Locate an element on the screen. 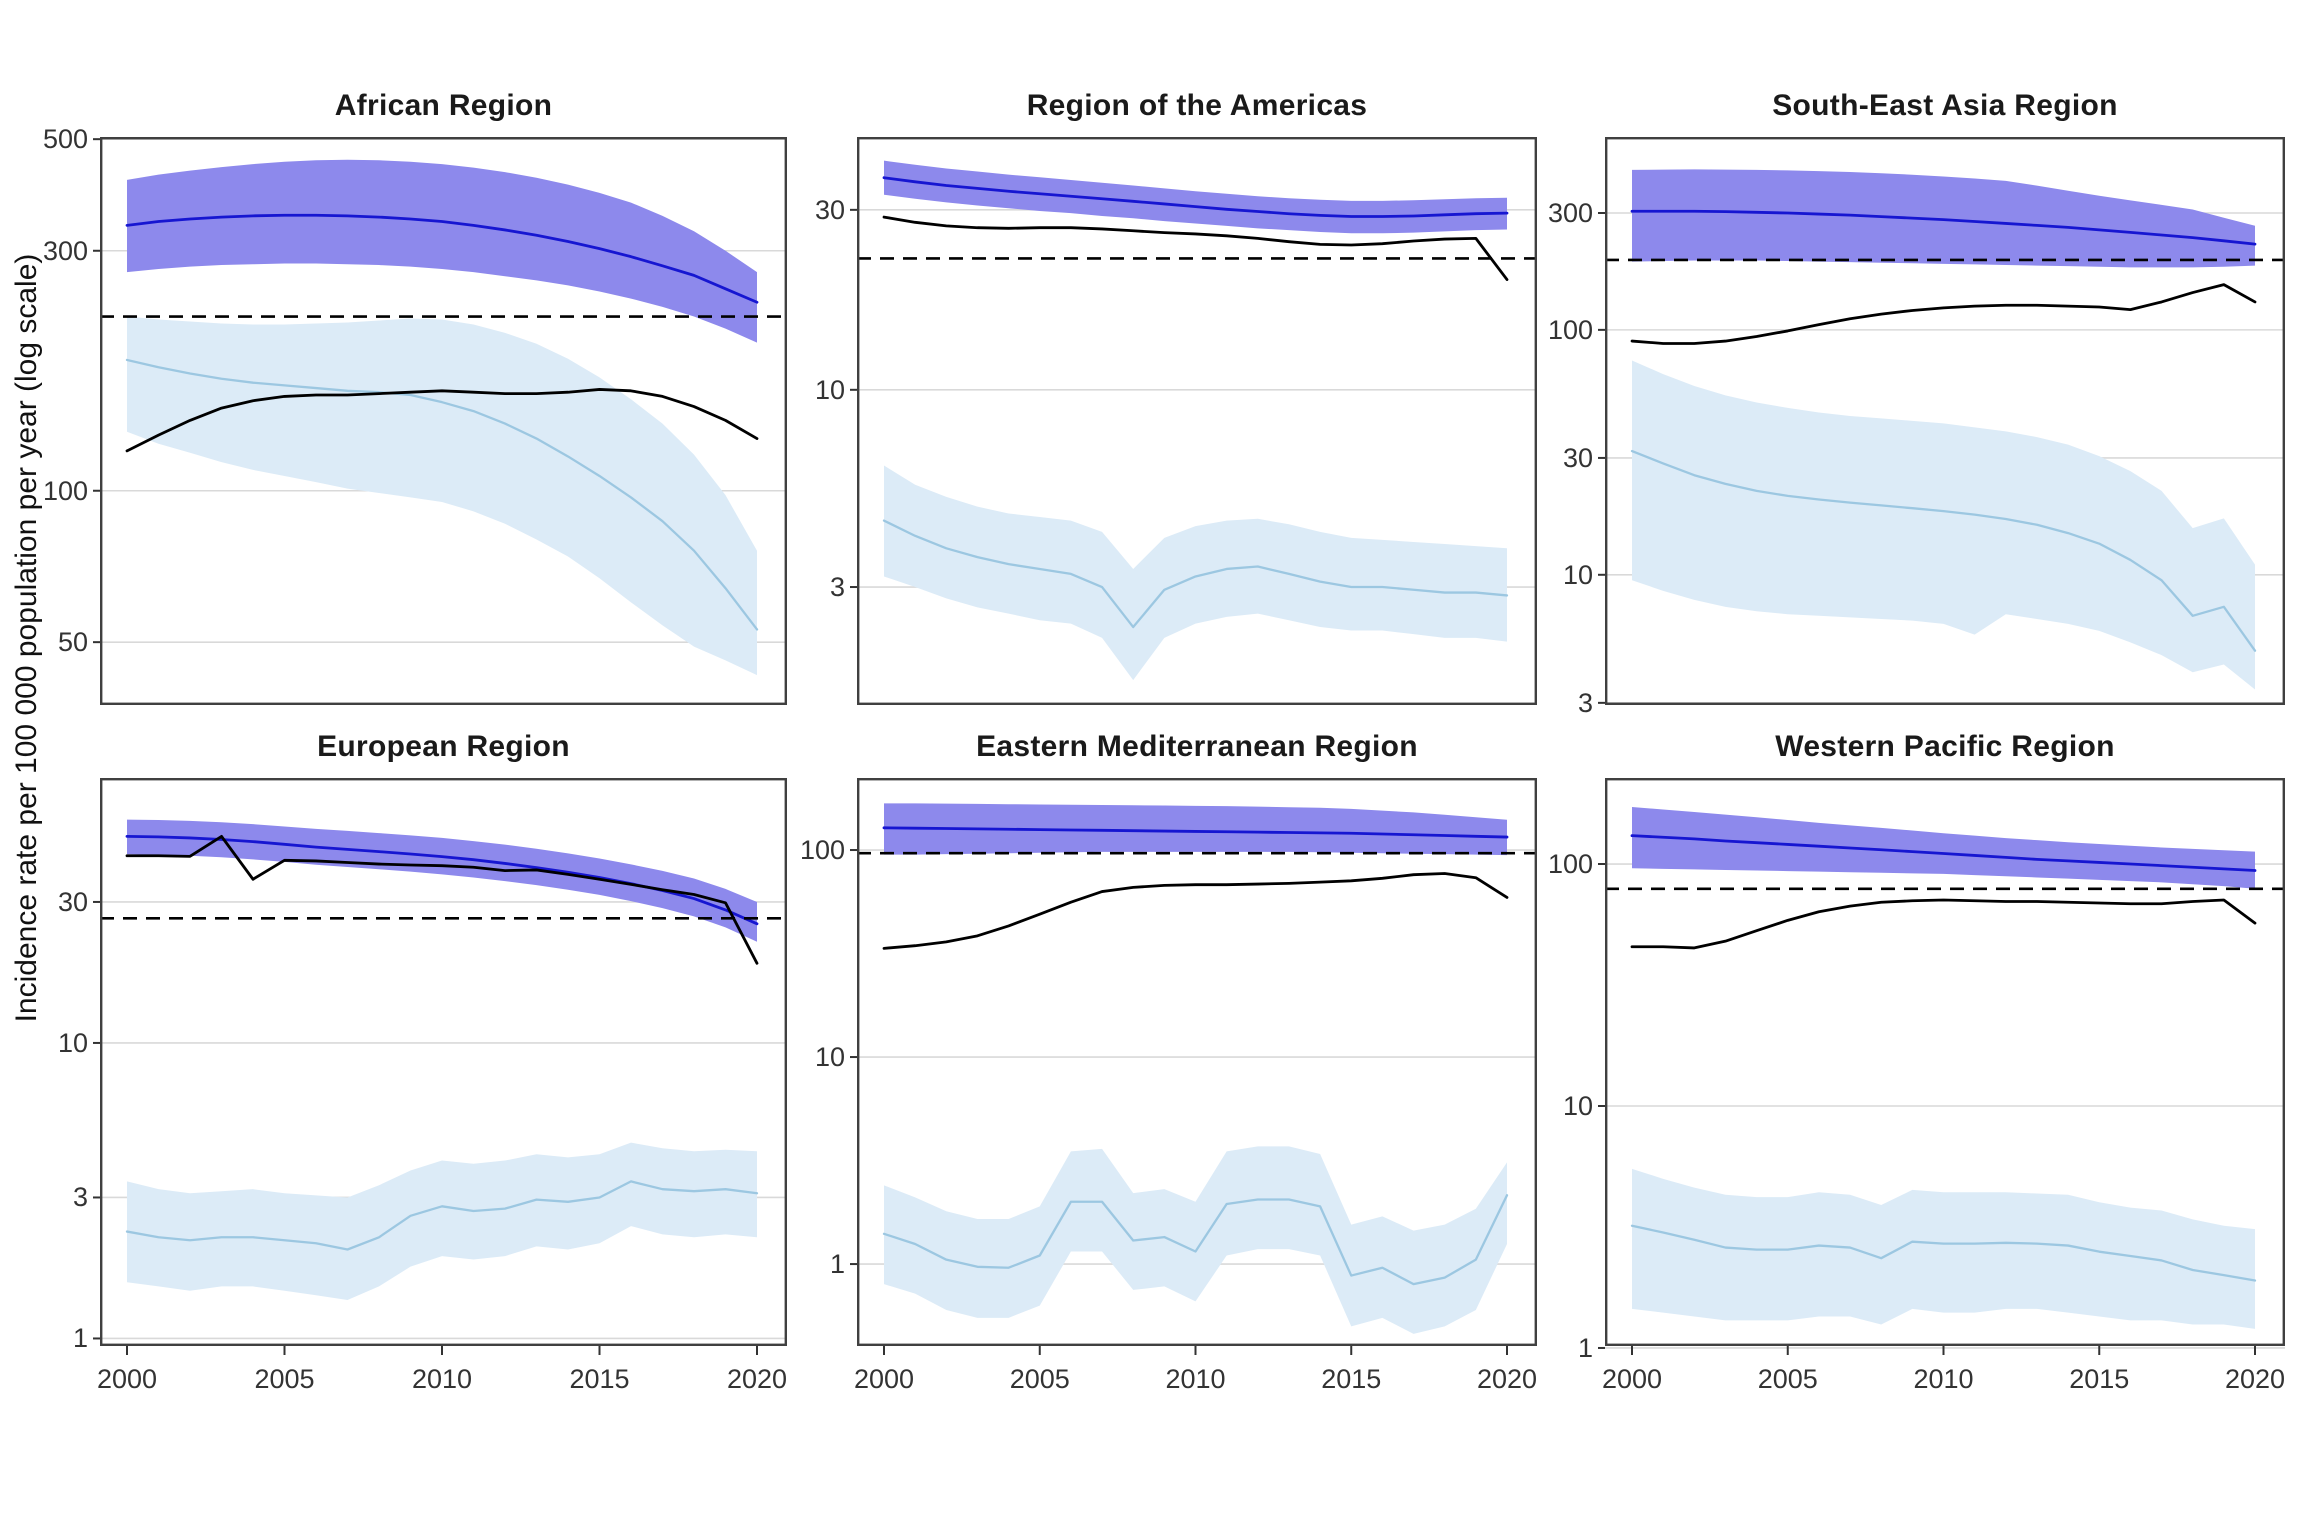 This screenshot has height=1536, width=2304. y-tick-label: 50 is located at coordinates (72, 642).